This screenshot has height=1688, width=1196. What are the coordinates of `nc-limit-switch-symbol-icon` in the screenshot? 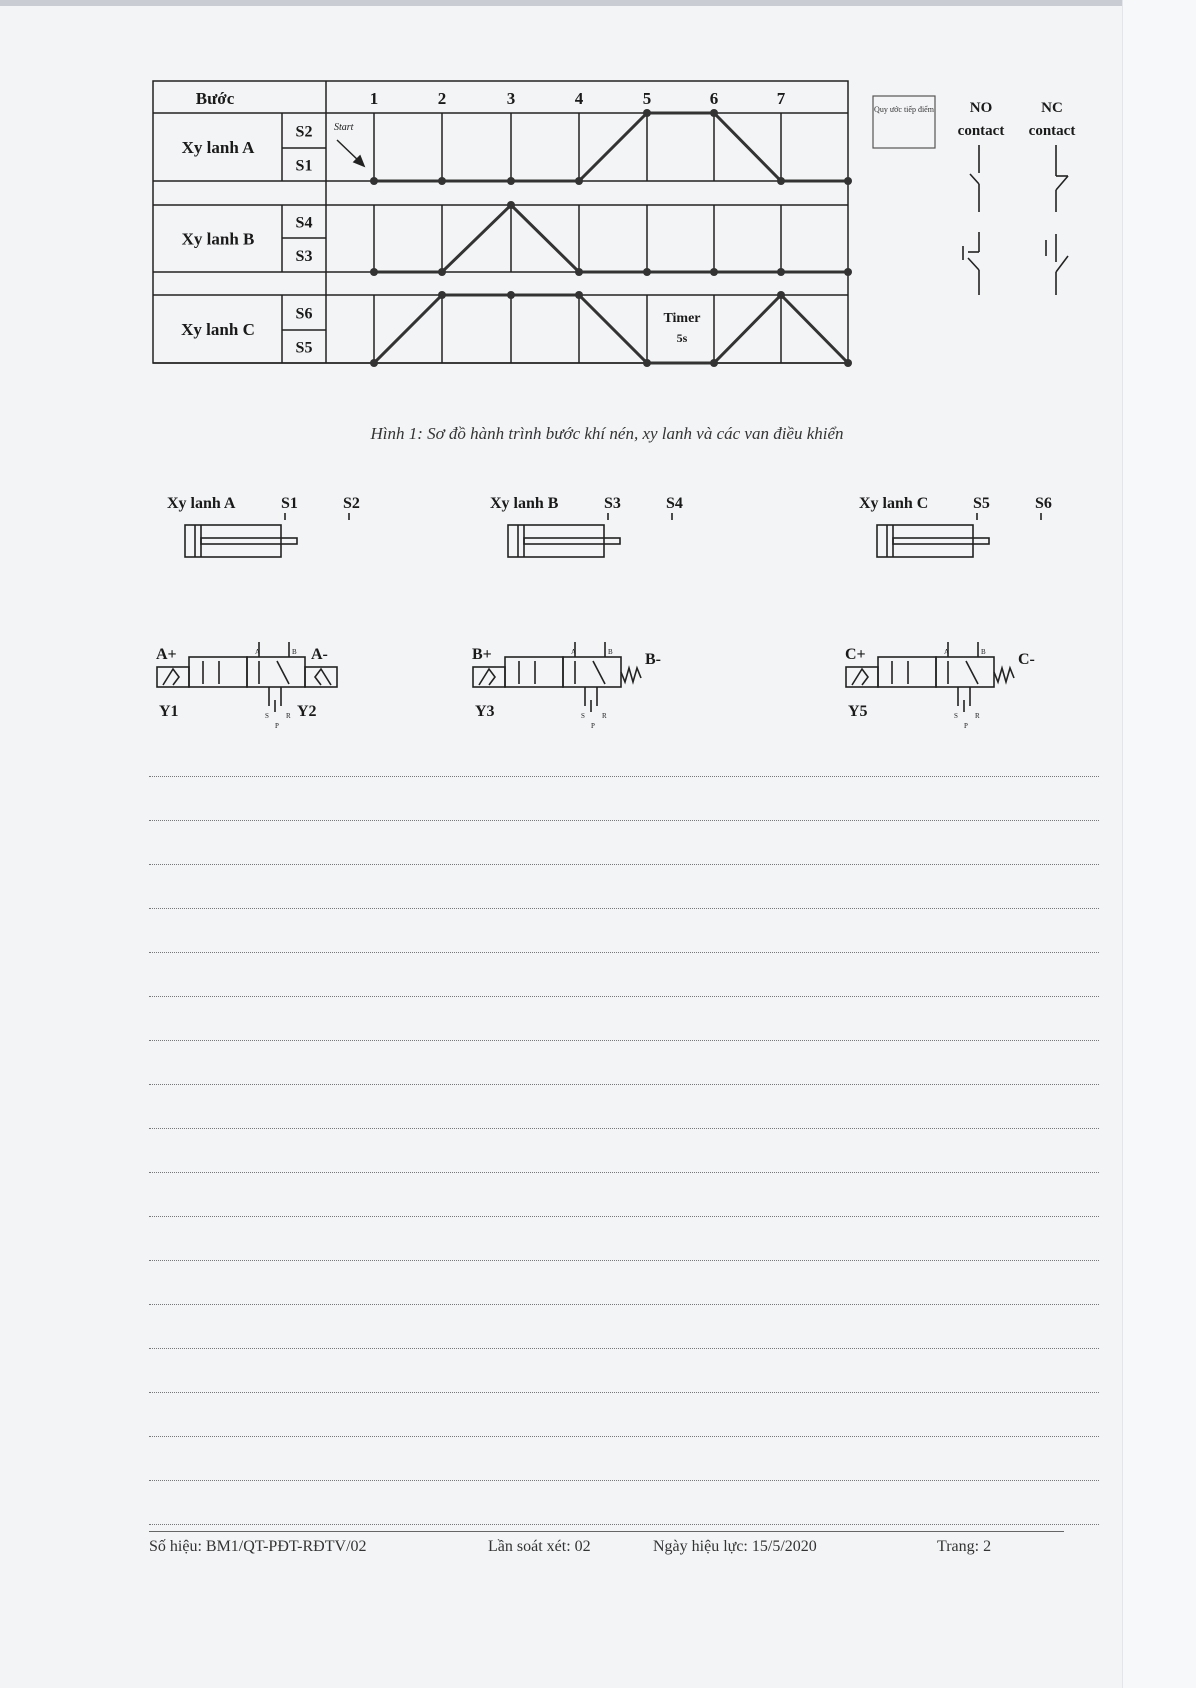 It's located at (1057, 264).